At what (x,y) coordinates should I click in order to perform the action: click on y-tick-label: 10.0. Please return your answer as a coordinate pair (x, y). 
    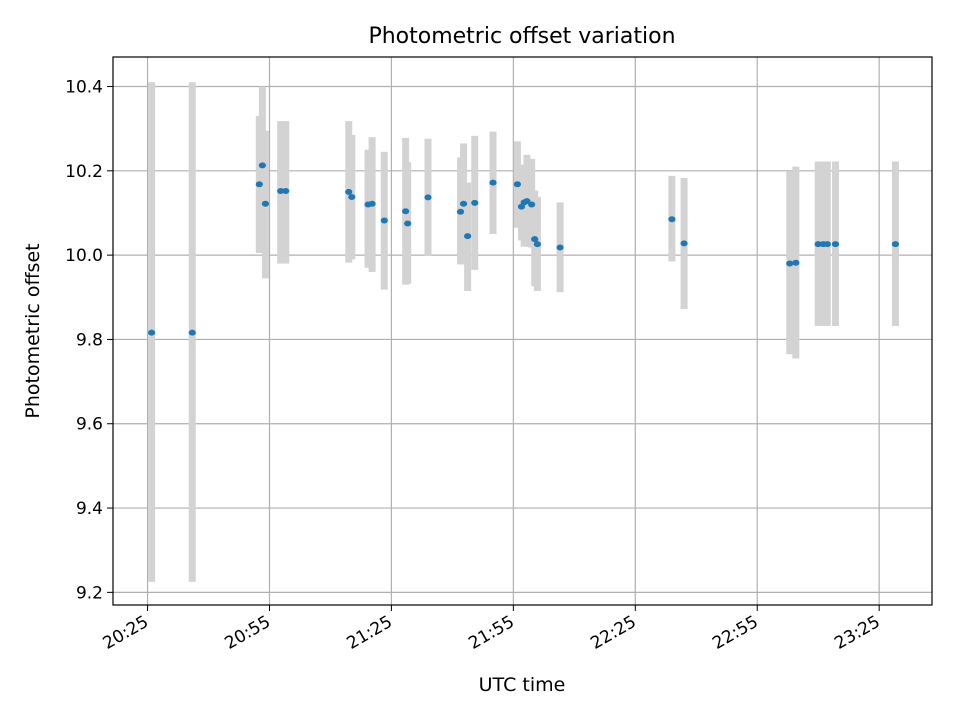
    Looking at the image, I should click on (84, 256).